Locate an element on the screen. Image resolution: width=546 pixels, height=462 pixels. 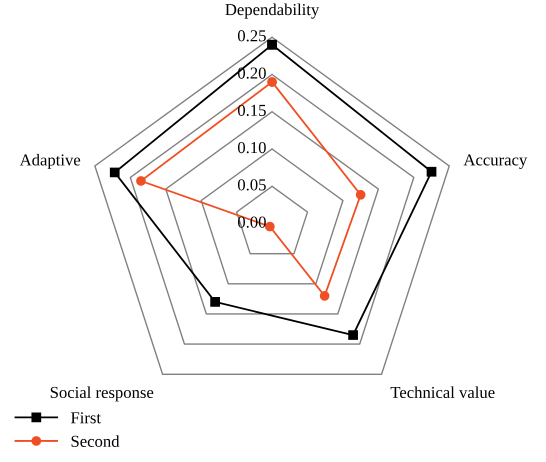
y-tick-label: 0.15 is located at coordinates (252, 110).